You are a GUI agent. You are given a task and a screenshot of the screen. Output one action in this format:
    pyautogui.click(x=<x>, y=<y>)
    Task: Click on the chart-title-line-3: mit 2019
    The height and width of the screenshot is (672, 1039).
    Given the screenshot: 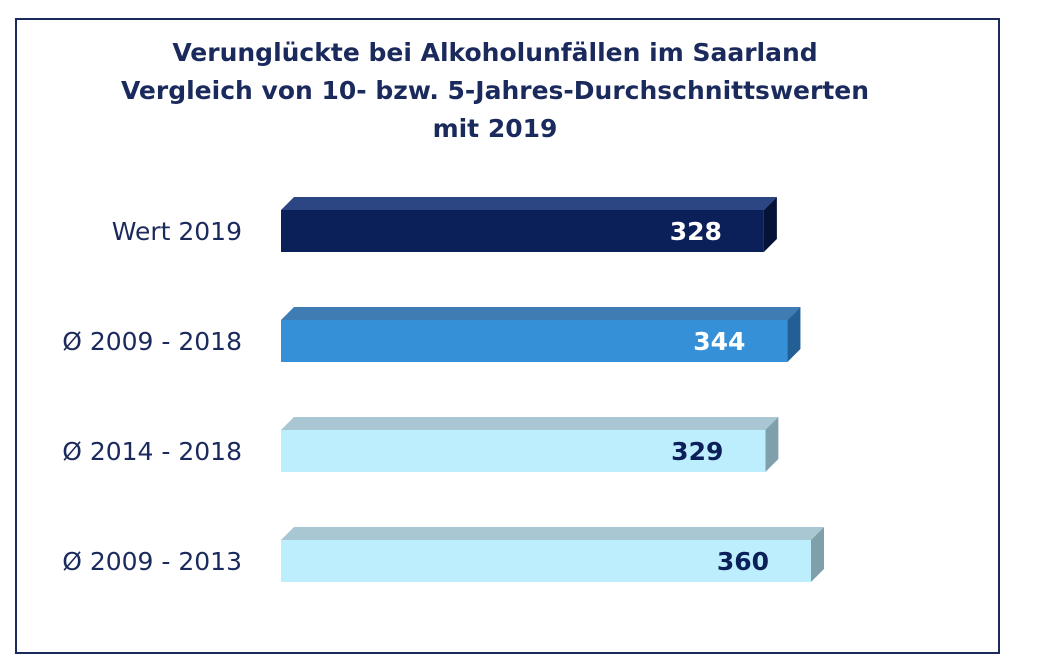 What is the action you would take?
    pyautogui.click(x=495, y=128)
    